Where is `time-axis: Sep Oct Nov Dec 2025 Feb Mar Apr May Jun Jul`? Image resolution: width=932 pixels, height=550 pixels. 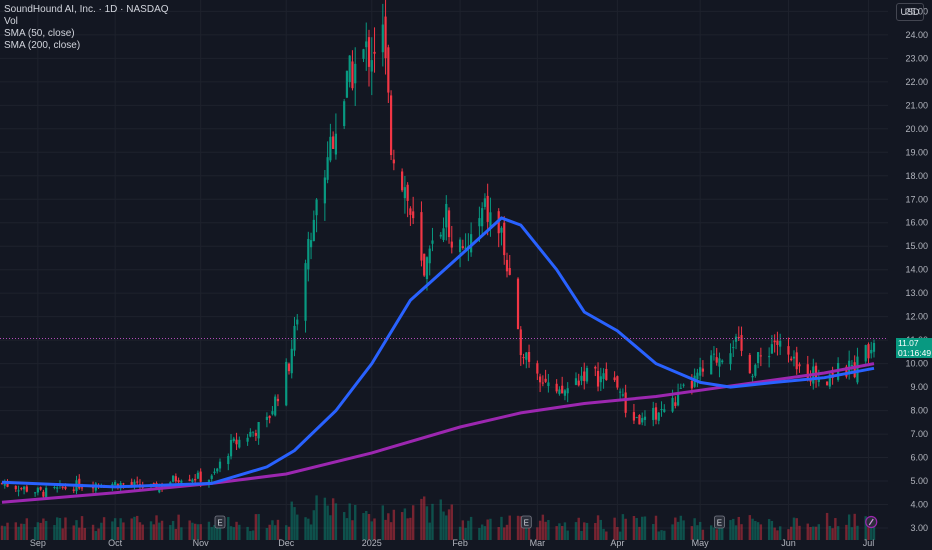
time-axis: Sep Oct Nov Dec 2025 Feb Mar Apr May Jun Jul is located at coordinates (452, 543).